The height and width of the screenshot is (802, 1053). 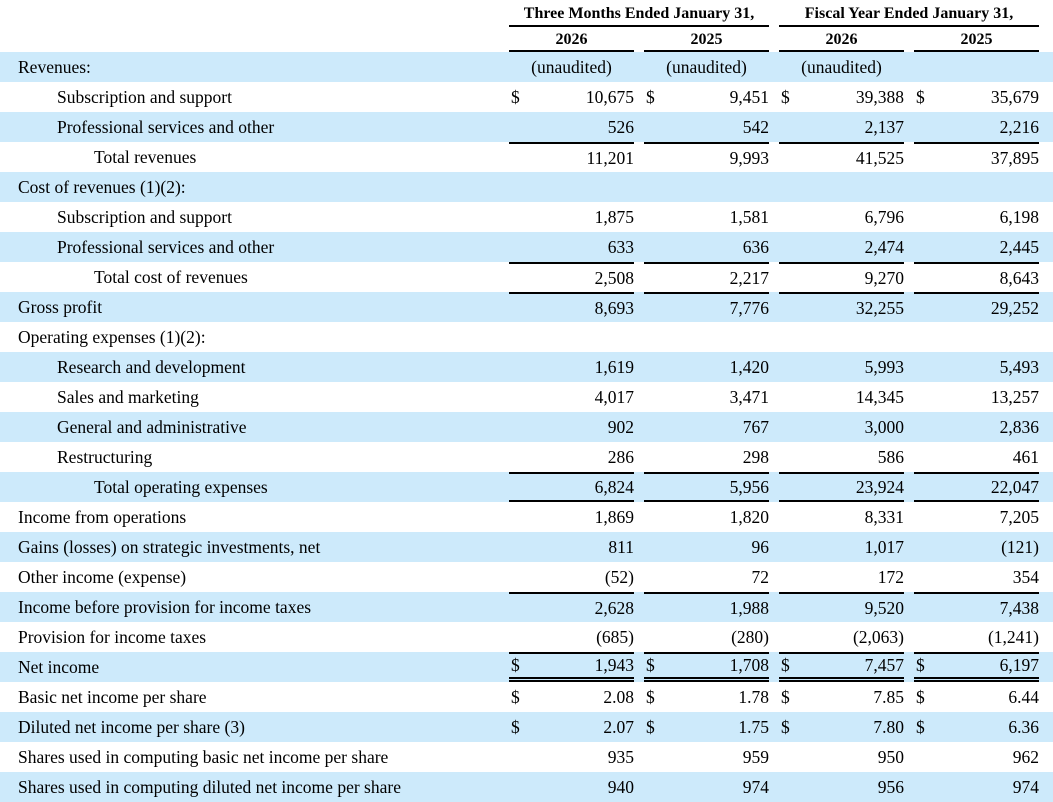 I want to click on value-cell: 586, so click(x=841, y=457).